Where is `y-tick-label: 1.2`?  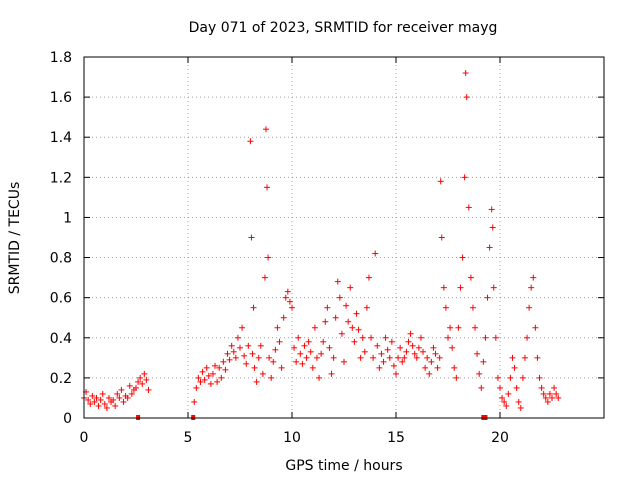
y-tick-label: 1.2 is located at coordinates (61, 178).